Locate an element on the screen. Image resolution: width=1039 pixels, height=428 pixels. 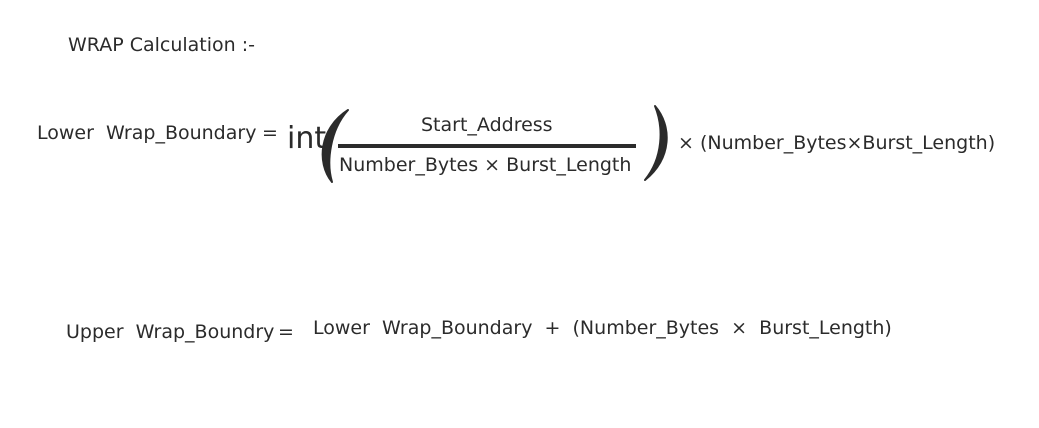
page-title: WRAP Calculation :- is located at coordinates (162, 45).